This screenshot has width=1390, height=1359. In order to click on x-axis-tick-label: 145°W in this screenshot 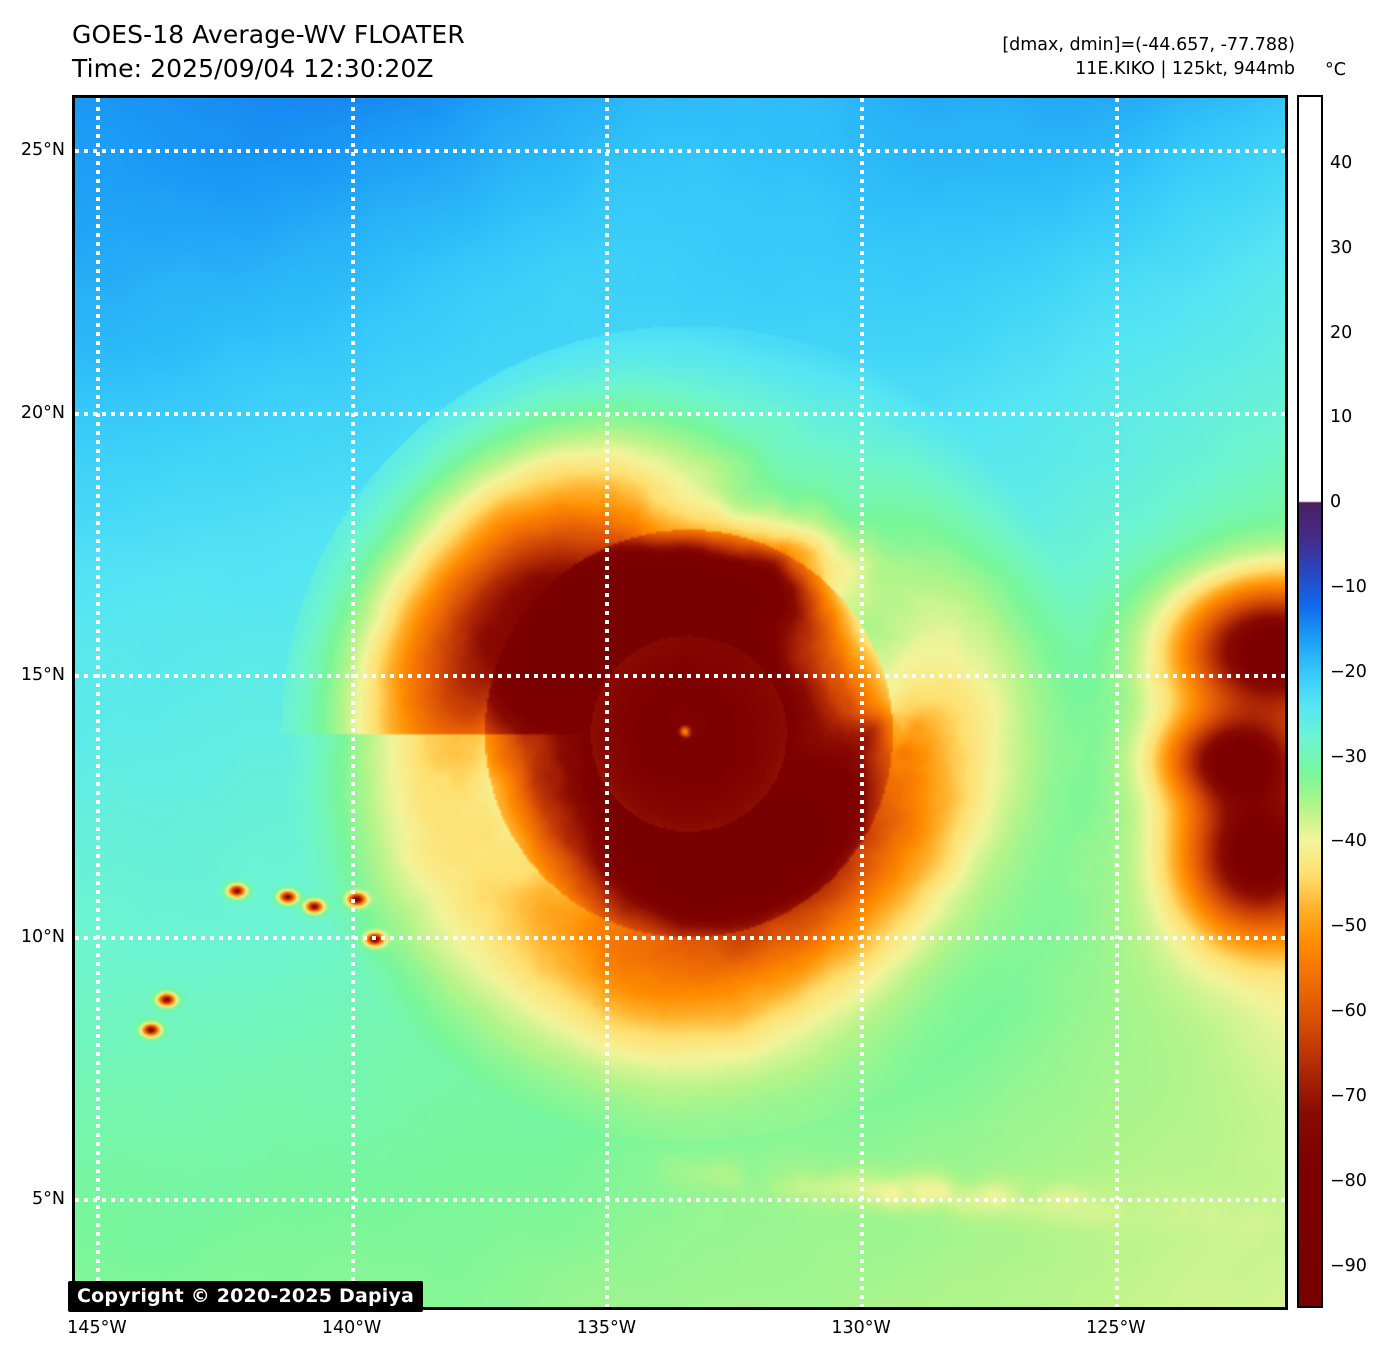, I will do `click(97, 1328)`.